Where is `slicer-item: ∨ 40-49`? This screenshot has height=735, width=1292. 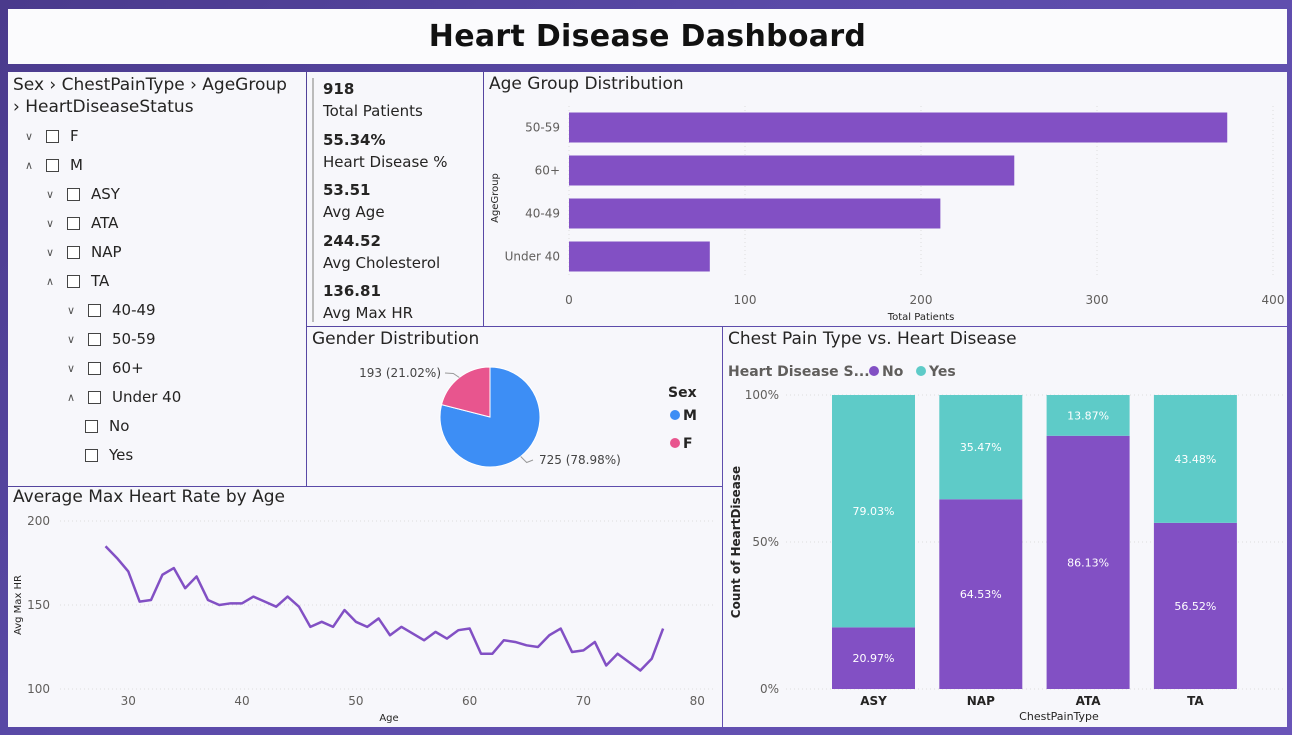
slicer-item: ∨ 40-49 is located at coordinates (110, 310).